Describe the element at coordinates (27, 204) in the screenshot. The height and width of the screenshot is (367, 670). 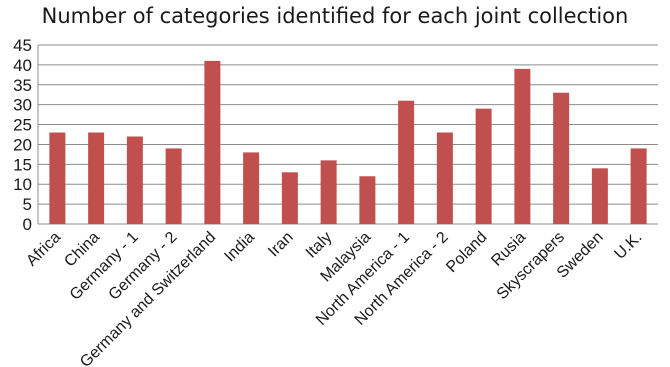
I see `y-tick-label: 5` at that location.